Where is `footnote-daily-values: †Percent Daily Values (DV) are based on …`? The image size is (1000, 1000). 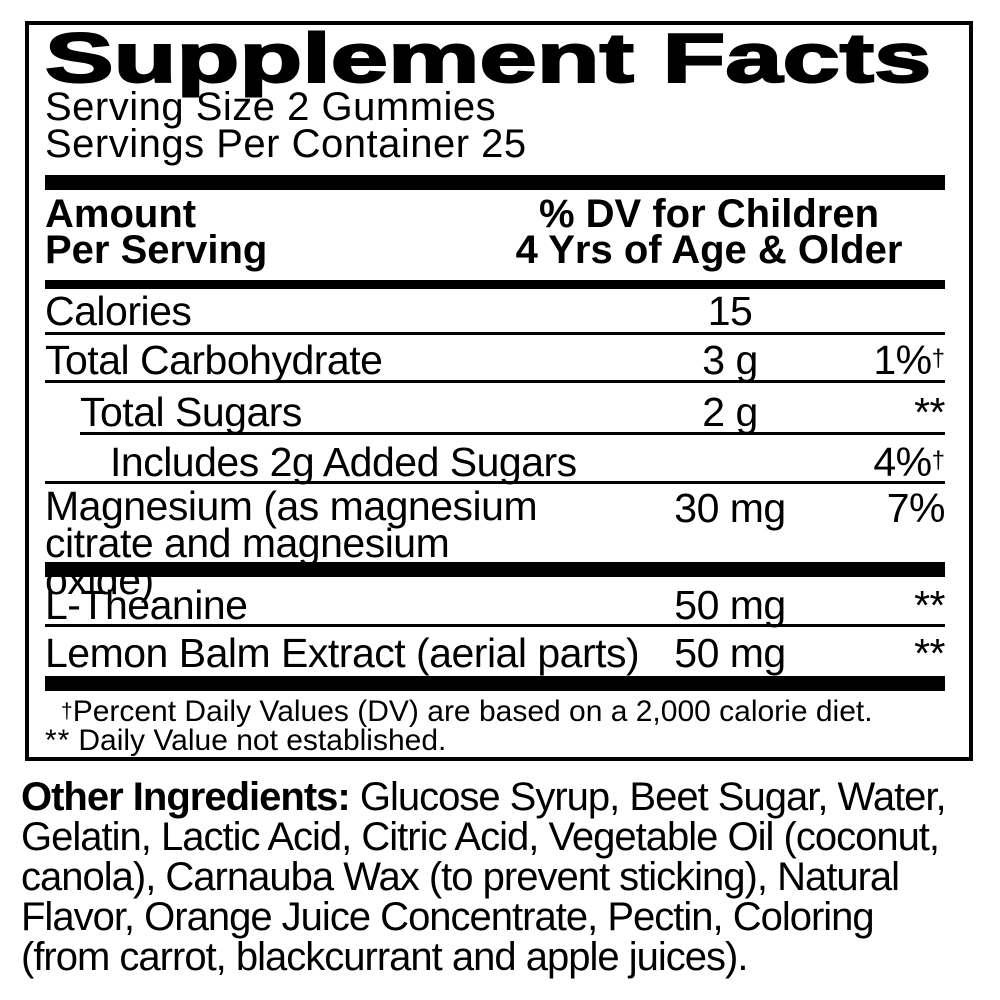
footnote-daily-values: †Percent Daily Values (DV) are based on … is located at coordinates (467, 711).